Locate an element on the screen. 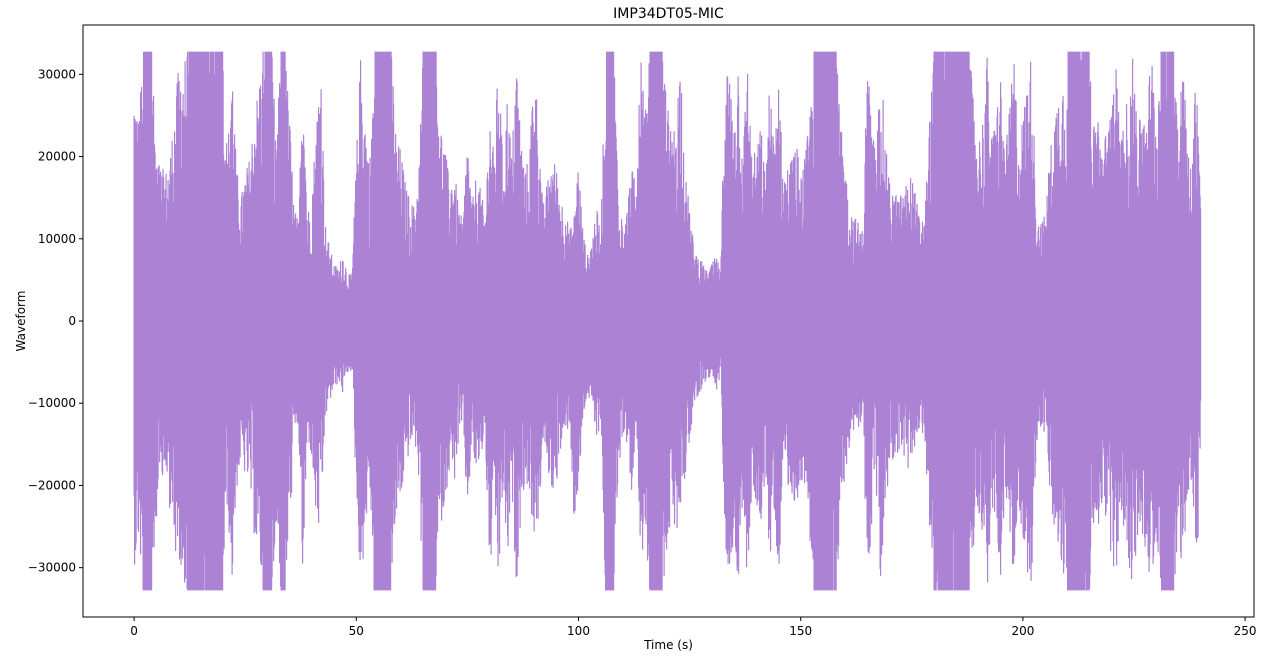 Image resolution: width=1282 pixels, height=663 pixels. x-axis-label: Time (s) is located at coordinates (668, 645).